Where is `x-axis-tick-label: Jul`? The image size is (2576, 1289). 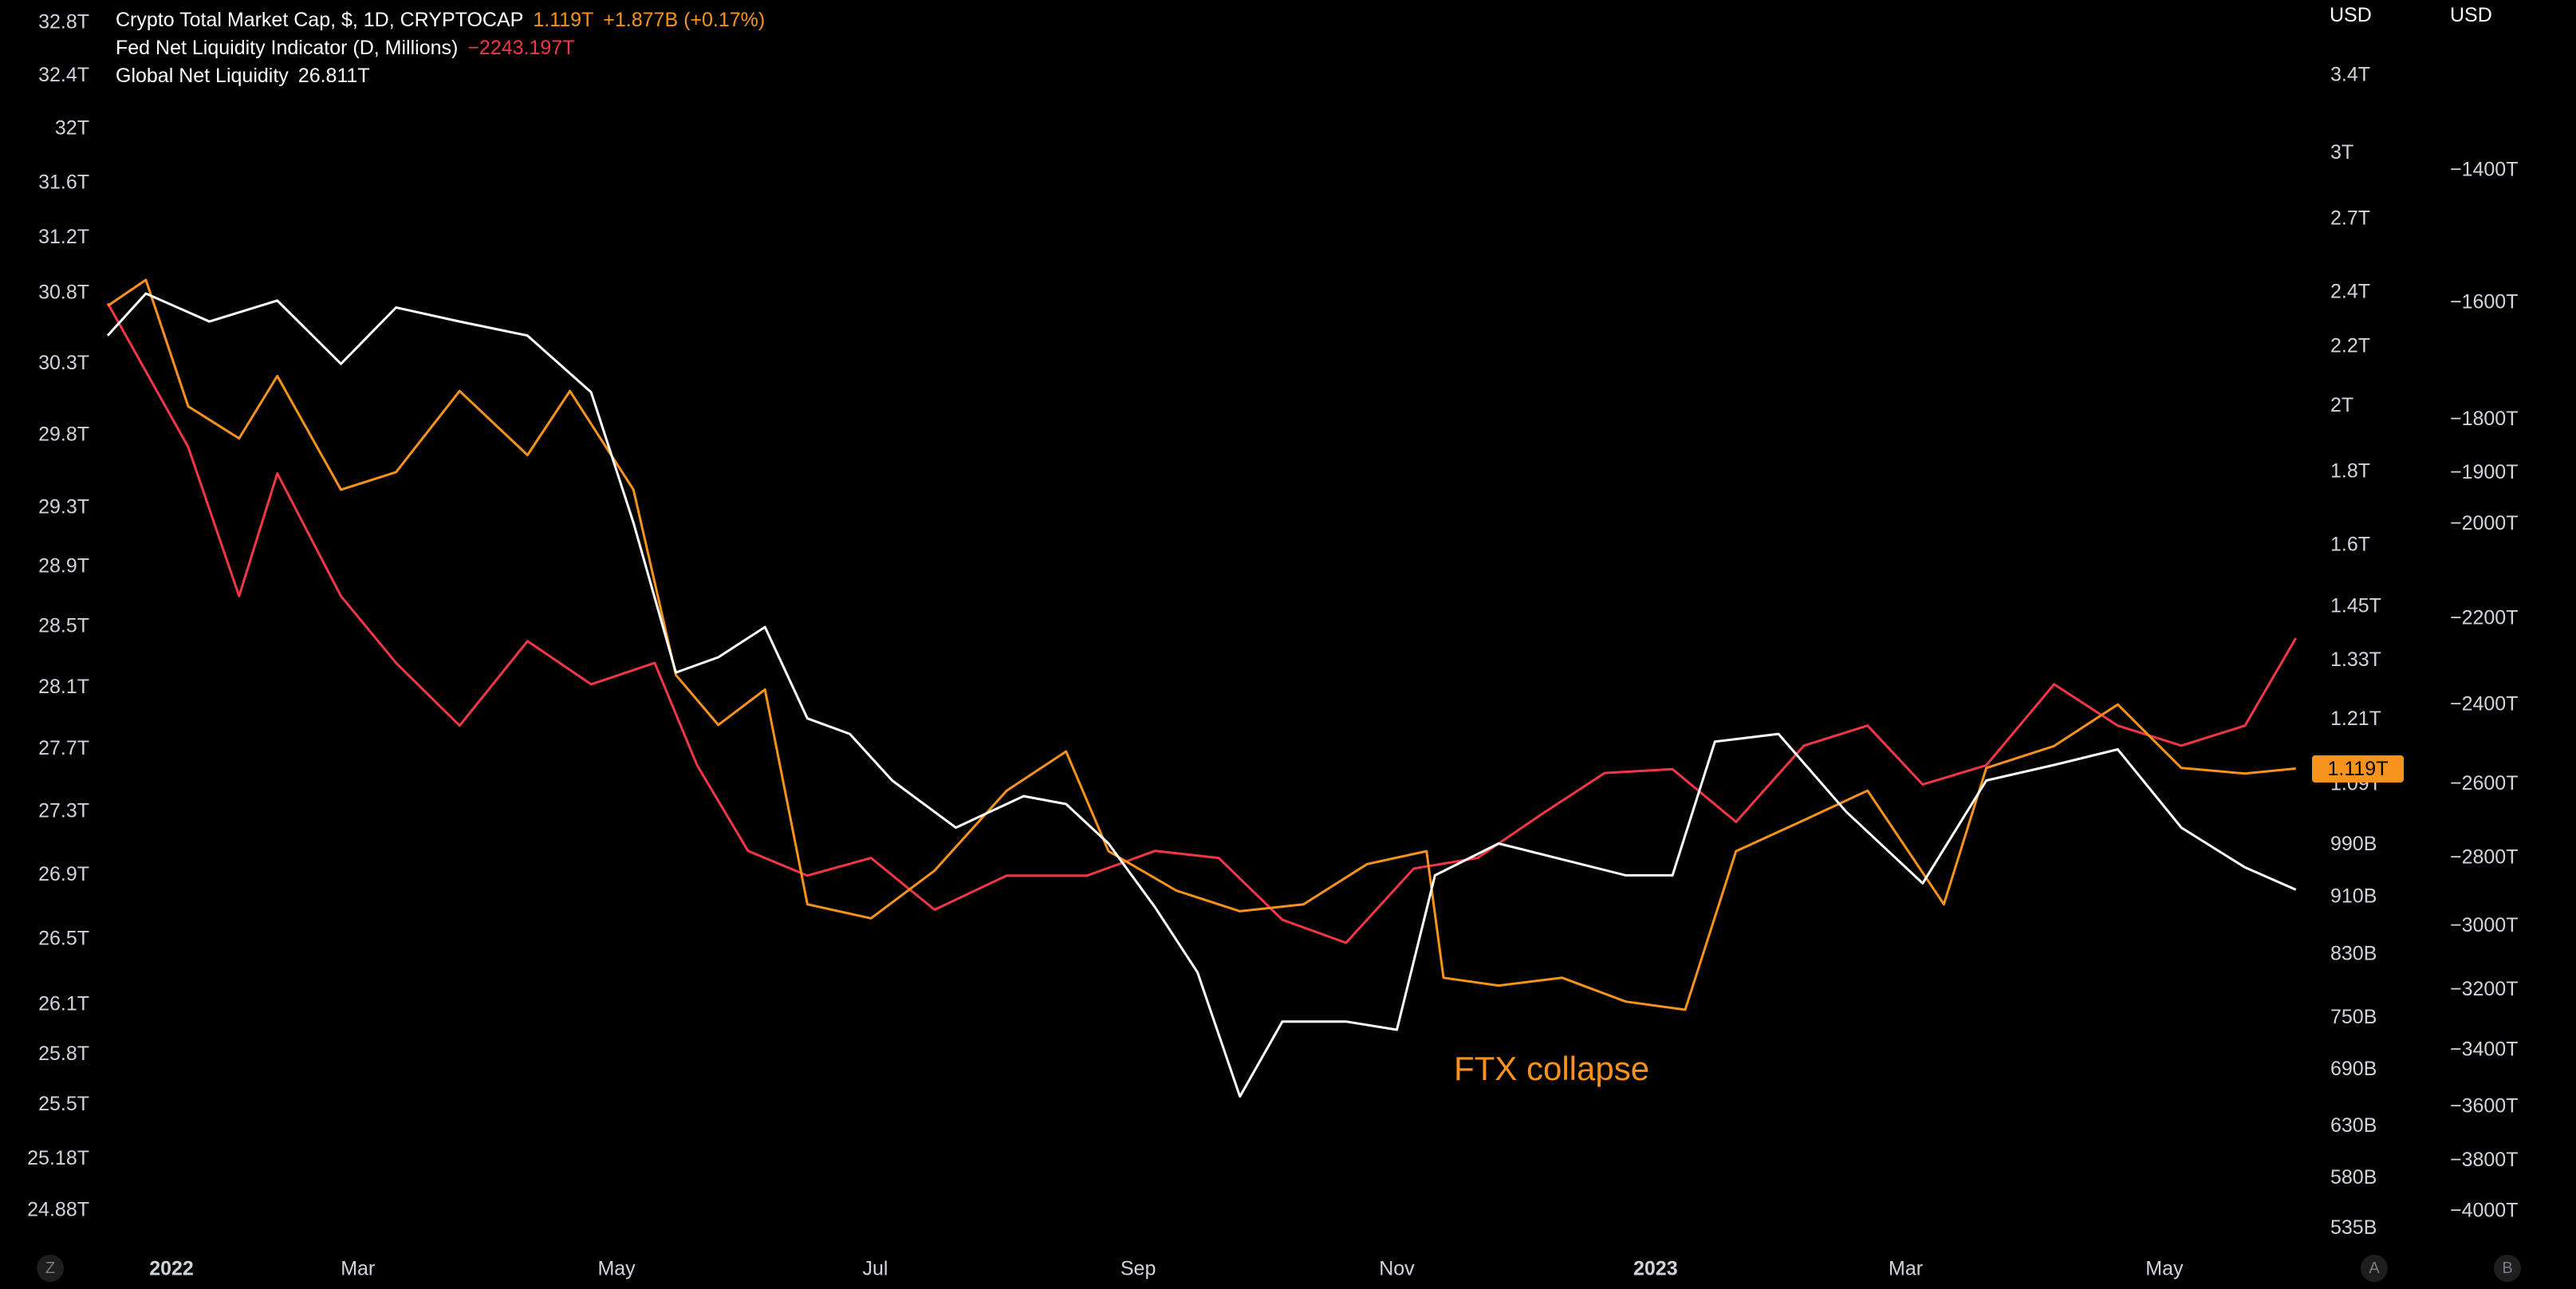 x-axis-tick-label: Jul is located at coordinates (875, 1269).